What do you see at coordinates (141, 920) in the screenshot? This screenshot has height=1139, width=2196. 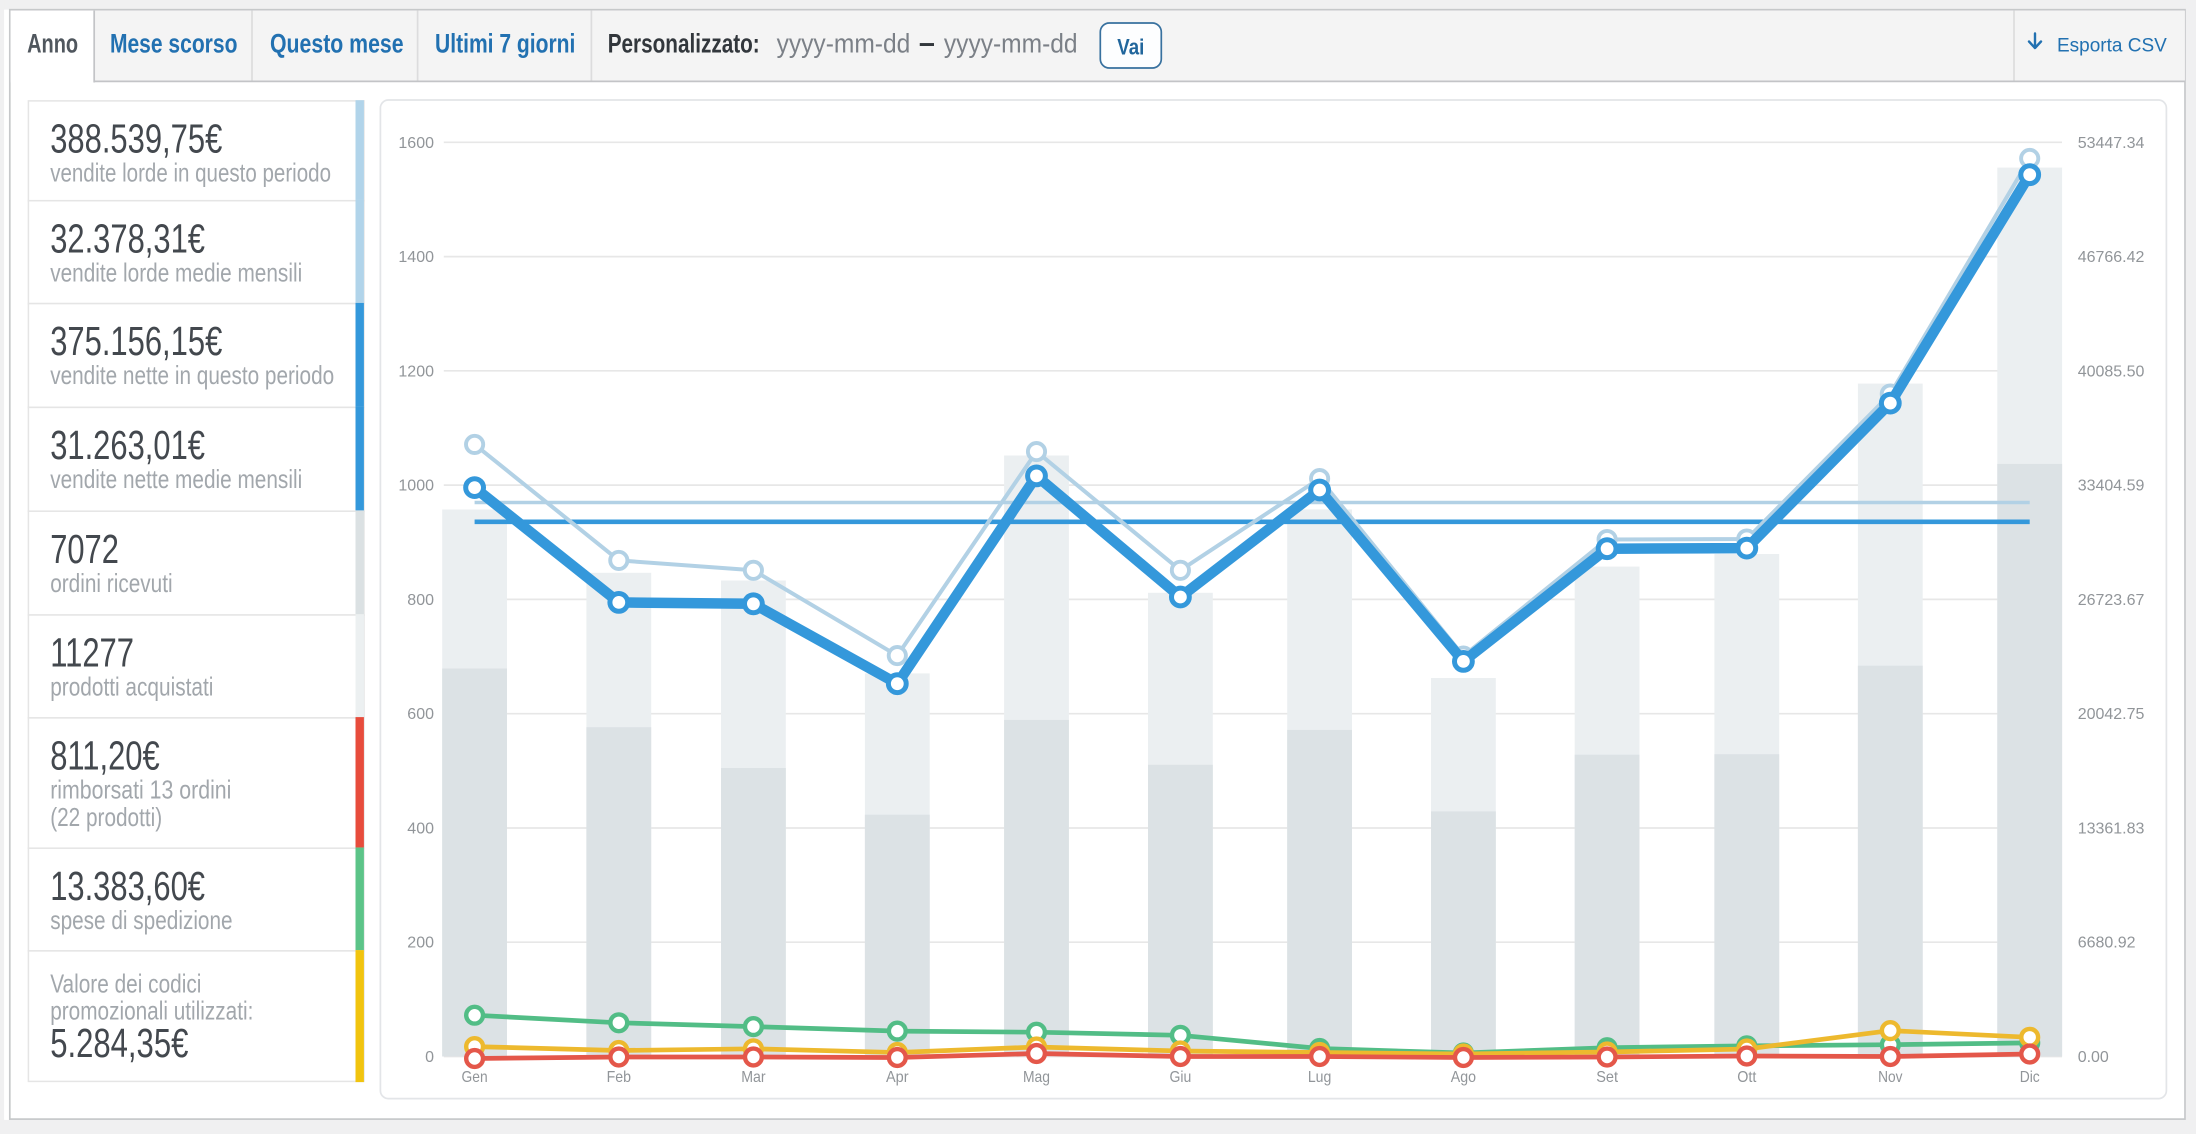 I see `svg-text: spese di spedizione` at bounding box center [141, 920].